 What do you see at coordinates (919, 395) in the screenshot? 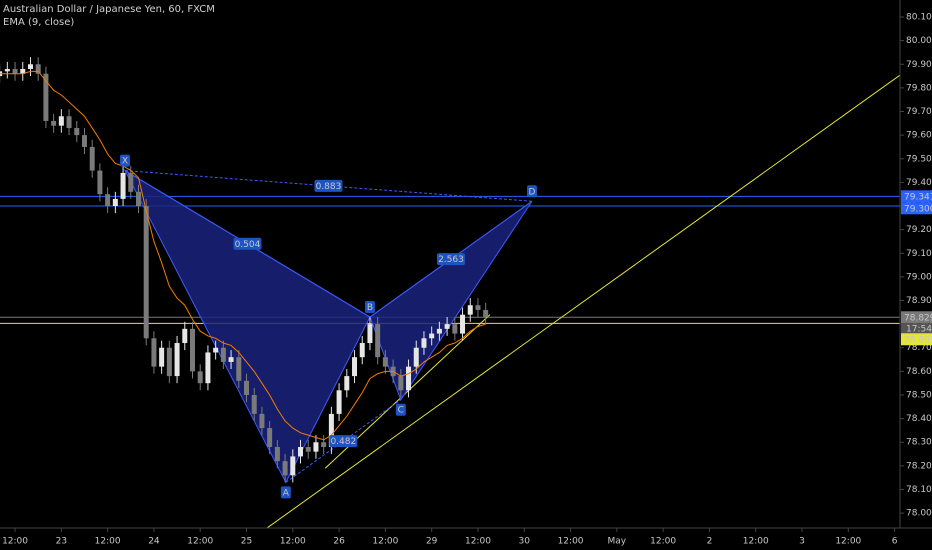
I see `y-tick-label: 78.500` at bounding box center [919, 395].